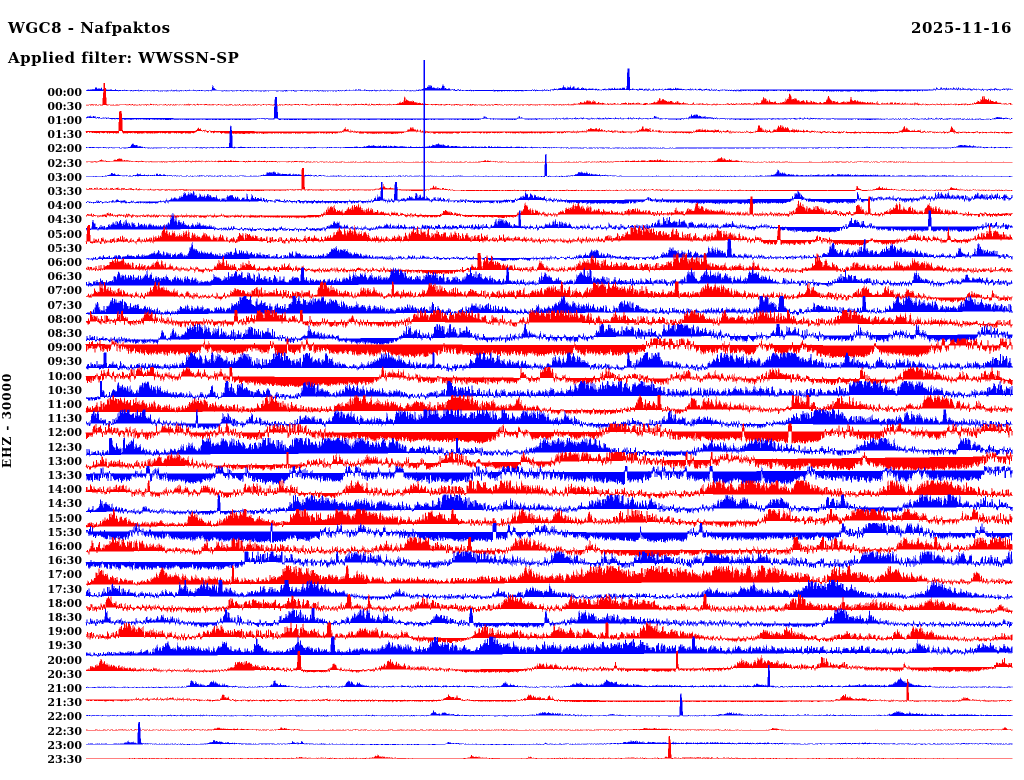  I want to click on time-label: 08:00, so click(64, 319).